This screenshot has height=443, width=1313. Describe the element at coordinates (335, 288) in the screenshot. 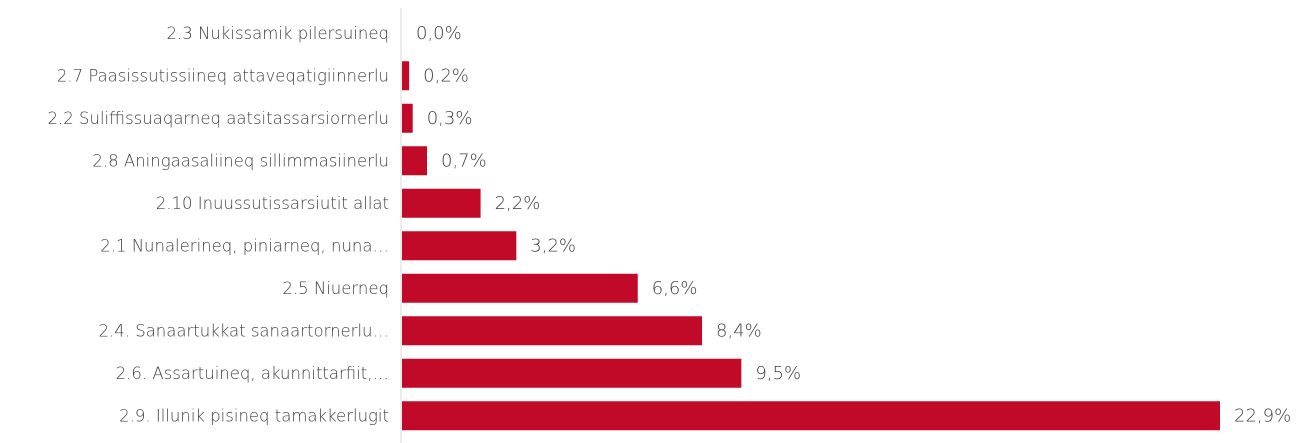

I see `category-label: 2.5 Niuerneq` at that location.